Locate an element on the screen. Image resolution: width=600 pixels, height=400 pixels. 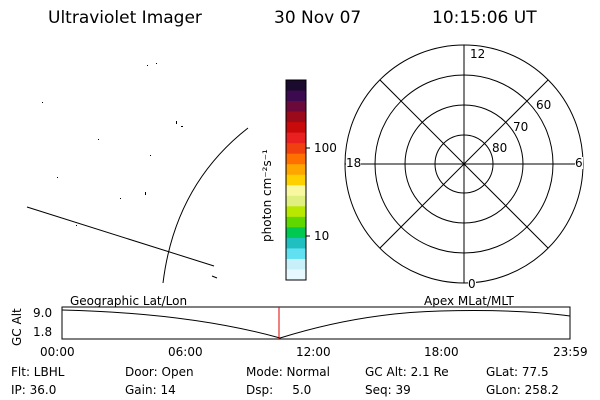
polar-lat-label-60: 60 is located at coordinates (544, 105).